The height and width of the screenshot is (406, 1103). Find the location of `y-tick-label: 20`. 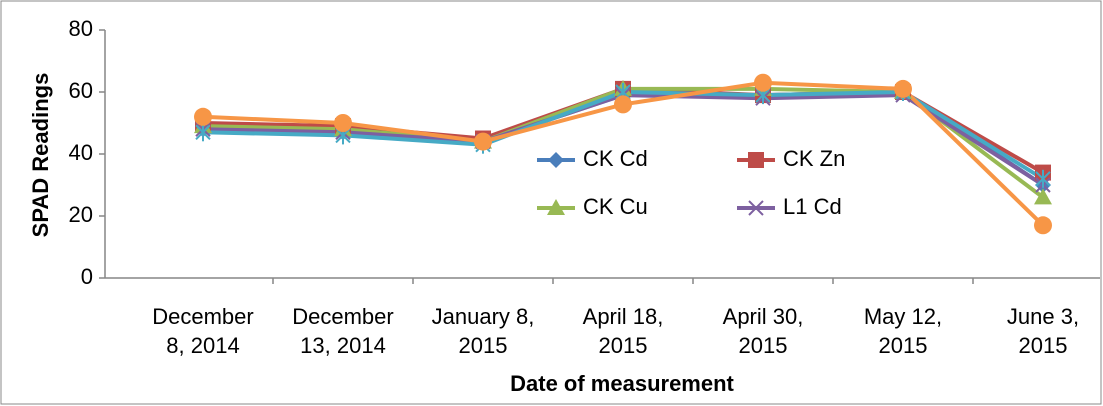

y-tick-label: 20 is located at coordinates (81, 214).